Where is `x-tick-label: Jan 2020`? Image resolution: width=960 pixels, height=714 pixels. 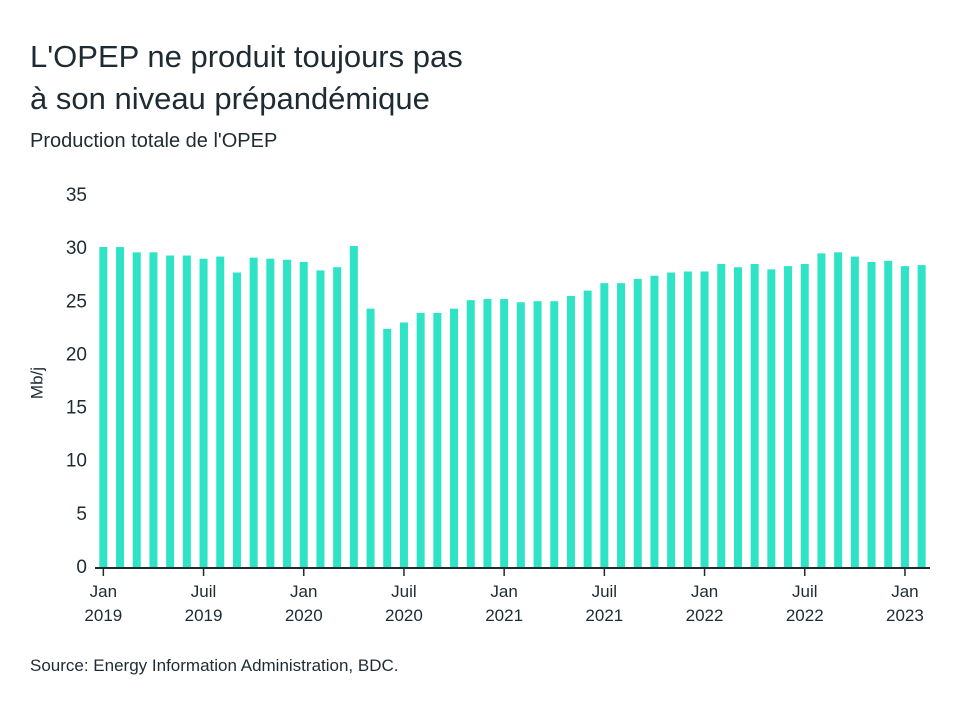
x-tick-label: Jan 2020 is located at coordinates (303, 603).